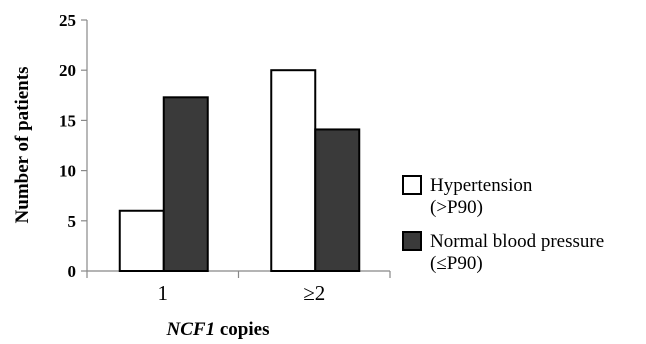 The height and width of the screenshot is (344, 646). What do you see at coordinates (22, 145) in the screenshot?
I see `y-axis-title: Number of patients` at bounding box center [22, 145].